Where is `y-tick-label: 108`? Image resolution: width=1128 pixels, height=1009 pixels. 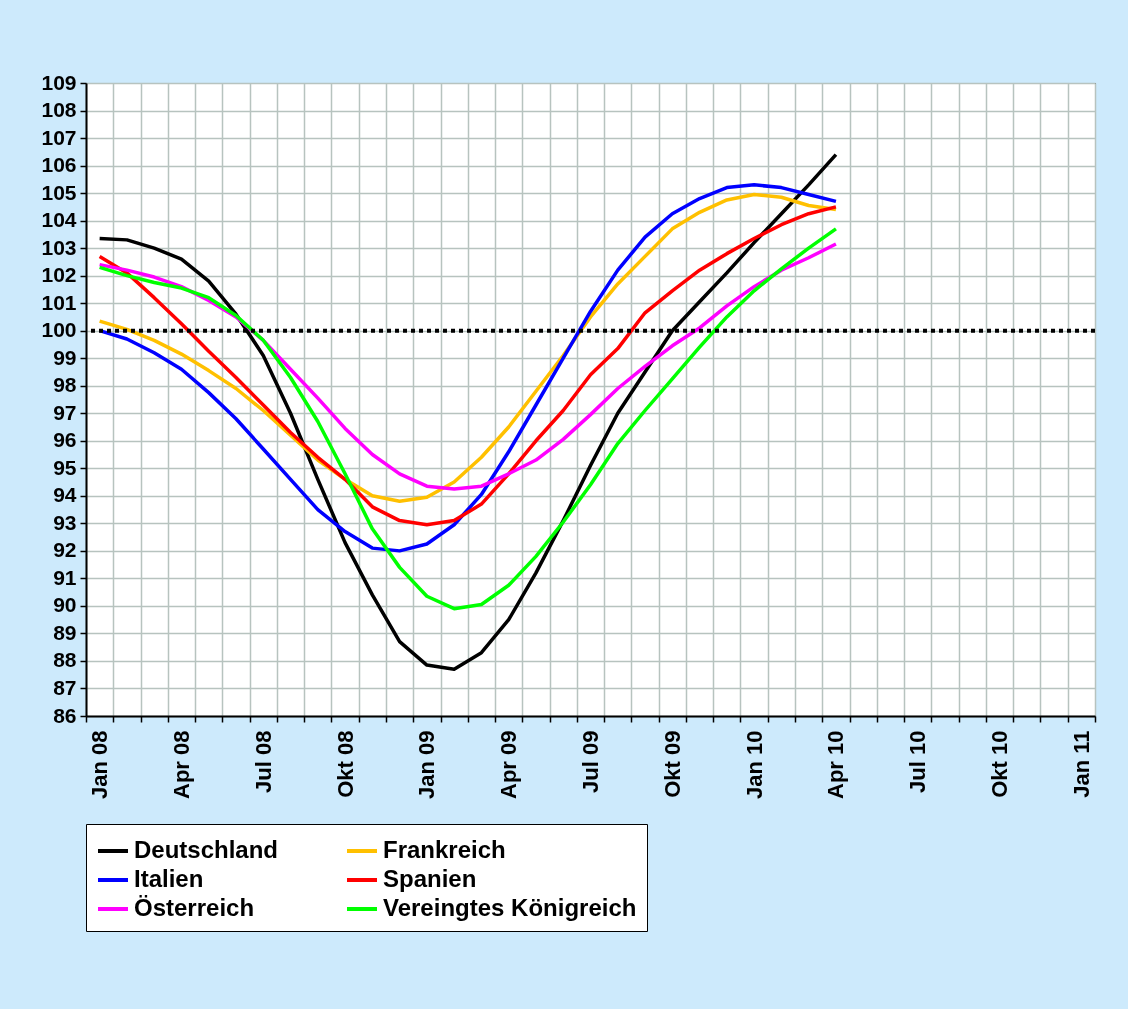
y-tick-label: 108 is located at coordinates (59, 110).